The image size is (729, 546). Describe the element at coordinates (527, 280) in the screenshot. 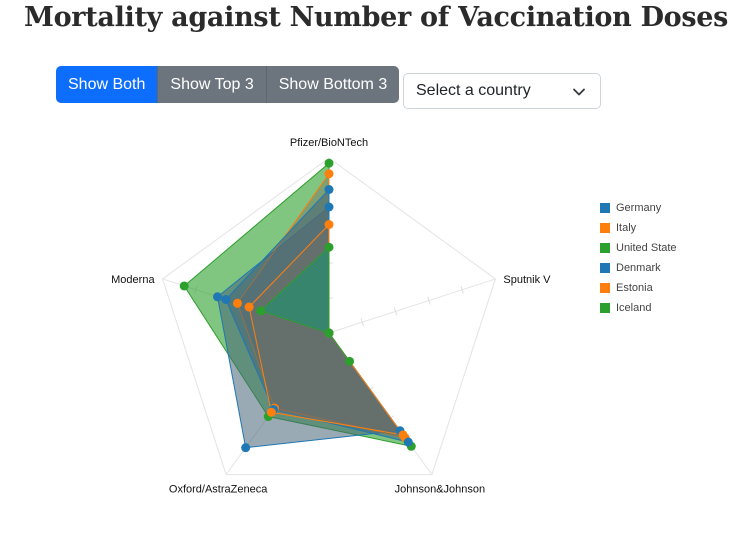

I see `axis-label-1: Sputnik V` at that location.